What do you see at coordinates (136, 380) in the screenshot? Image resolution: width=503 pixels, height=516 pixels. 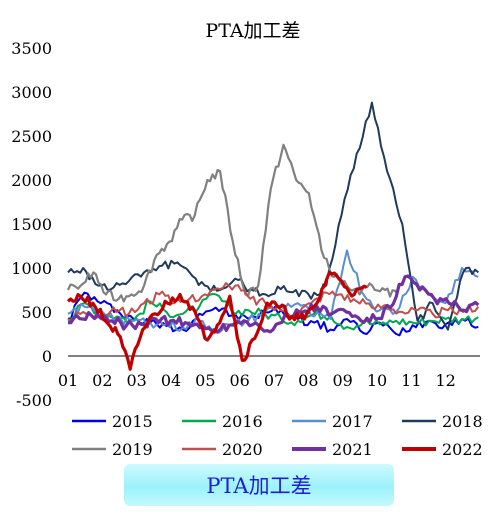 I see `x-tick-label: 03` at bounding box center [136, 380].